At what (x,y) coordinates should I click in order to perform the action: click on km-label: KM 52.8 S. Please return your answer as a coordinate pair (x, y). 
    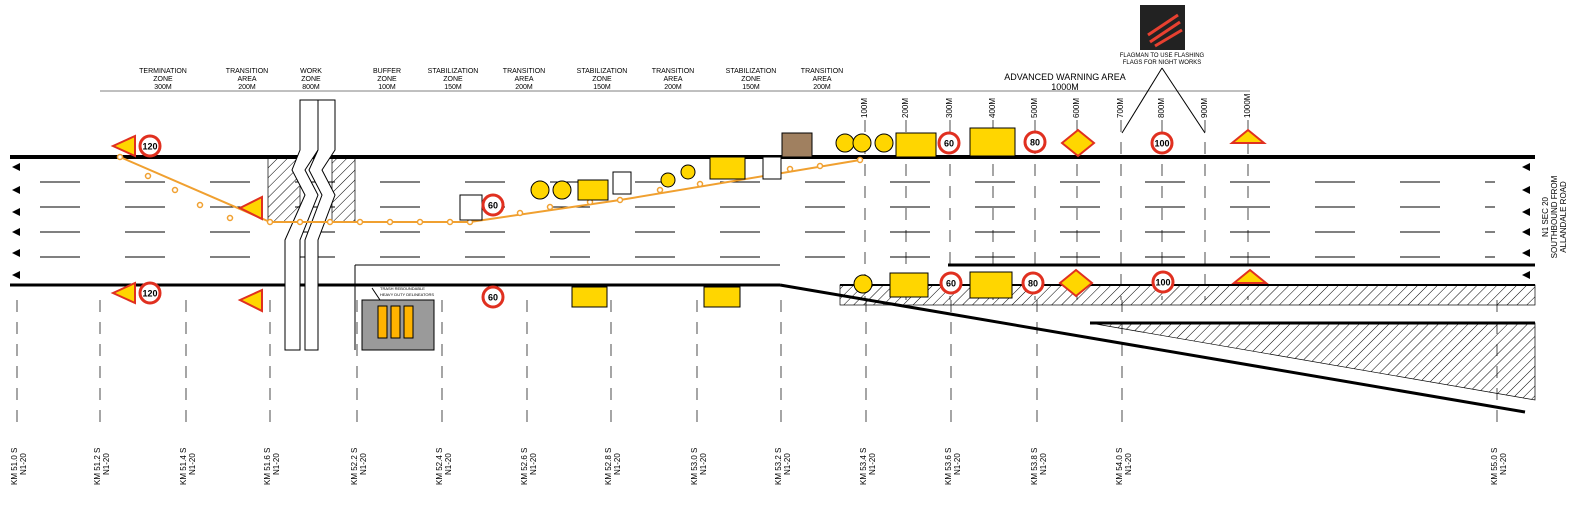
    Looking at the image, I should click on (608, 466).